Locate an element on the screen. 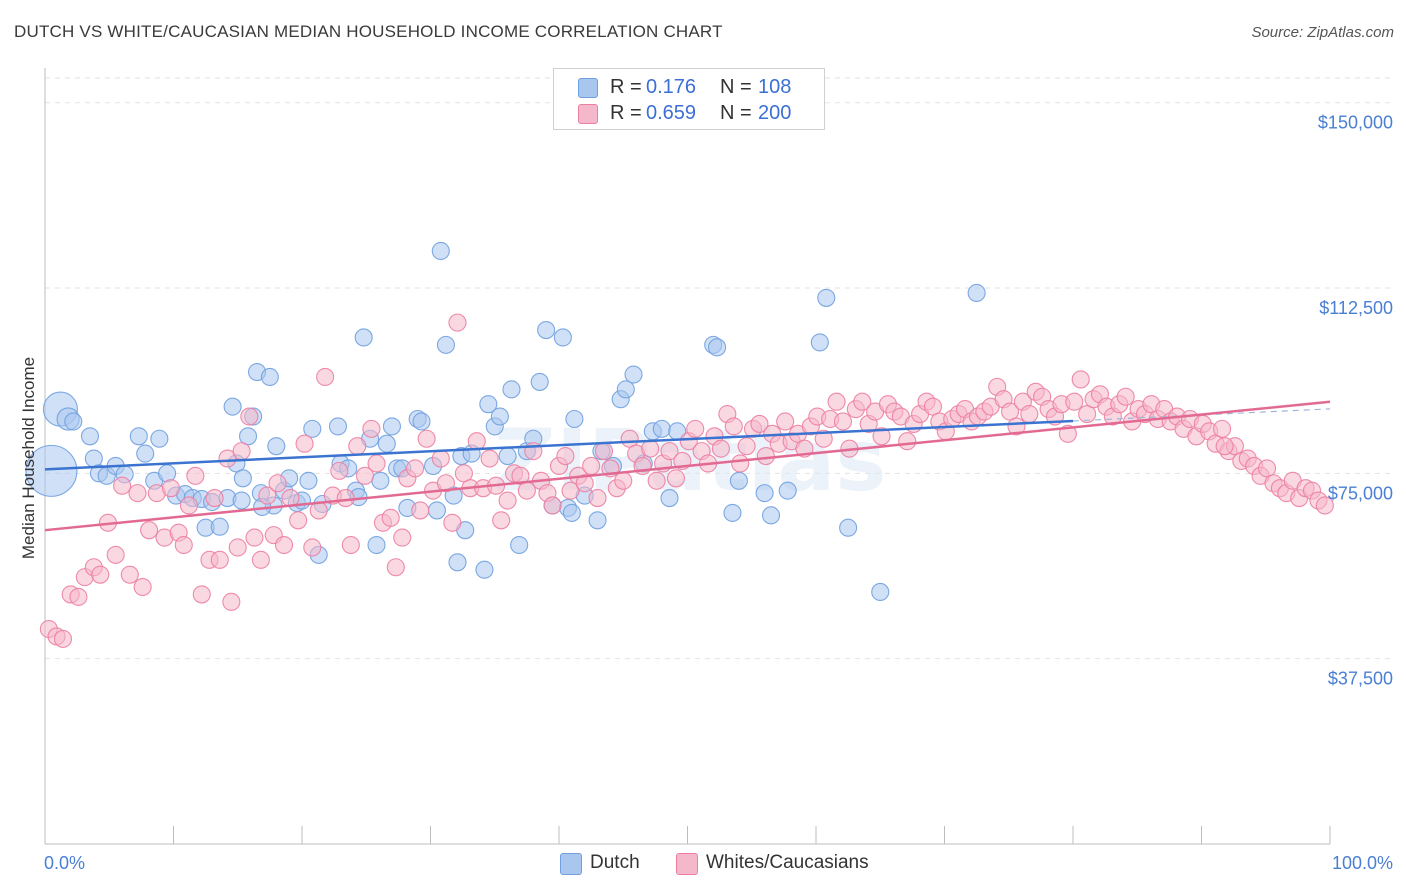 This screenshot has height=892, width=1406. y-axis-label: Median Household Income is located at coordinates (28, 458).